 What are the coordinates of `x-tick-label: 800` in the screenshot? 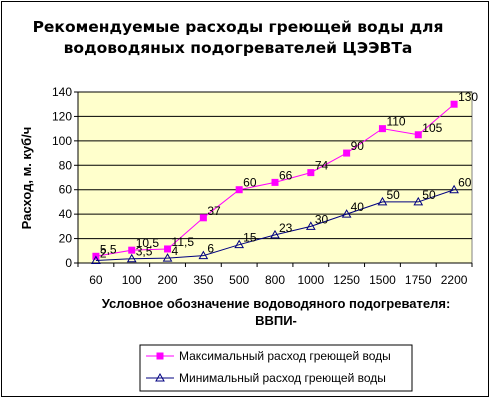 It's located at (275, 280).